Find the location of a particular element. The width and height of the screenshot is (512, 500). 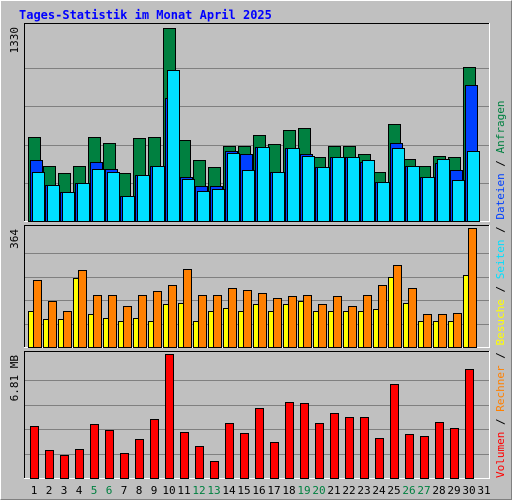

page-title: Tages-Statistik im Monat April 2025 is located at coordinates (145, 15).